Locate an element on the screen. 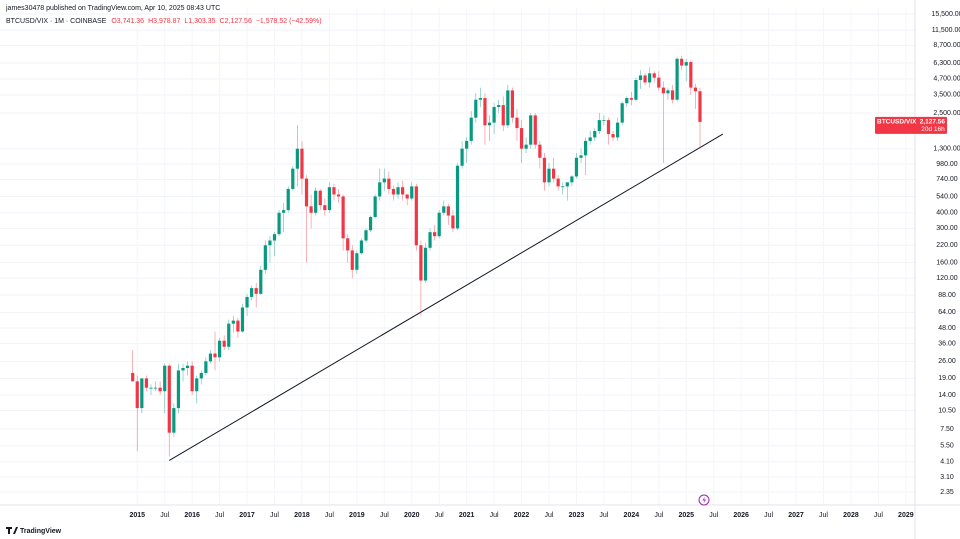 Image resolution: width=960 pixels, height=539 pixels. y-tick-label: 5.50 is located at coordinates (947, 446).